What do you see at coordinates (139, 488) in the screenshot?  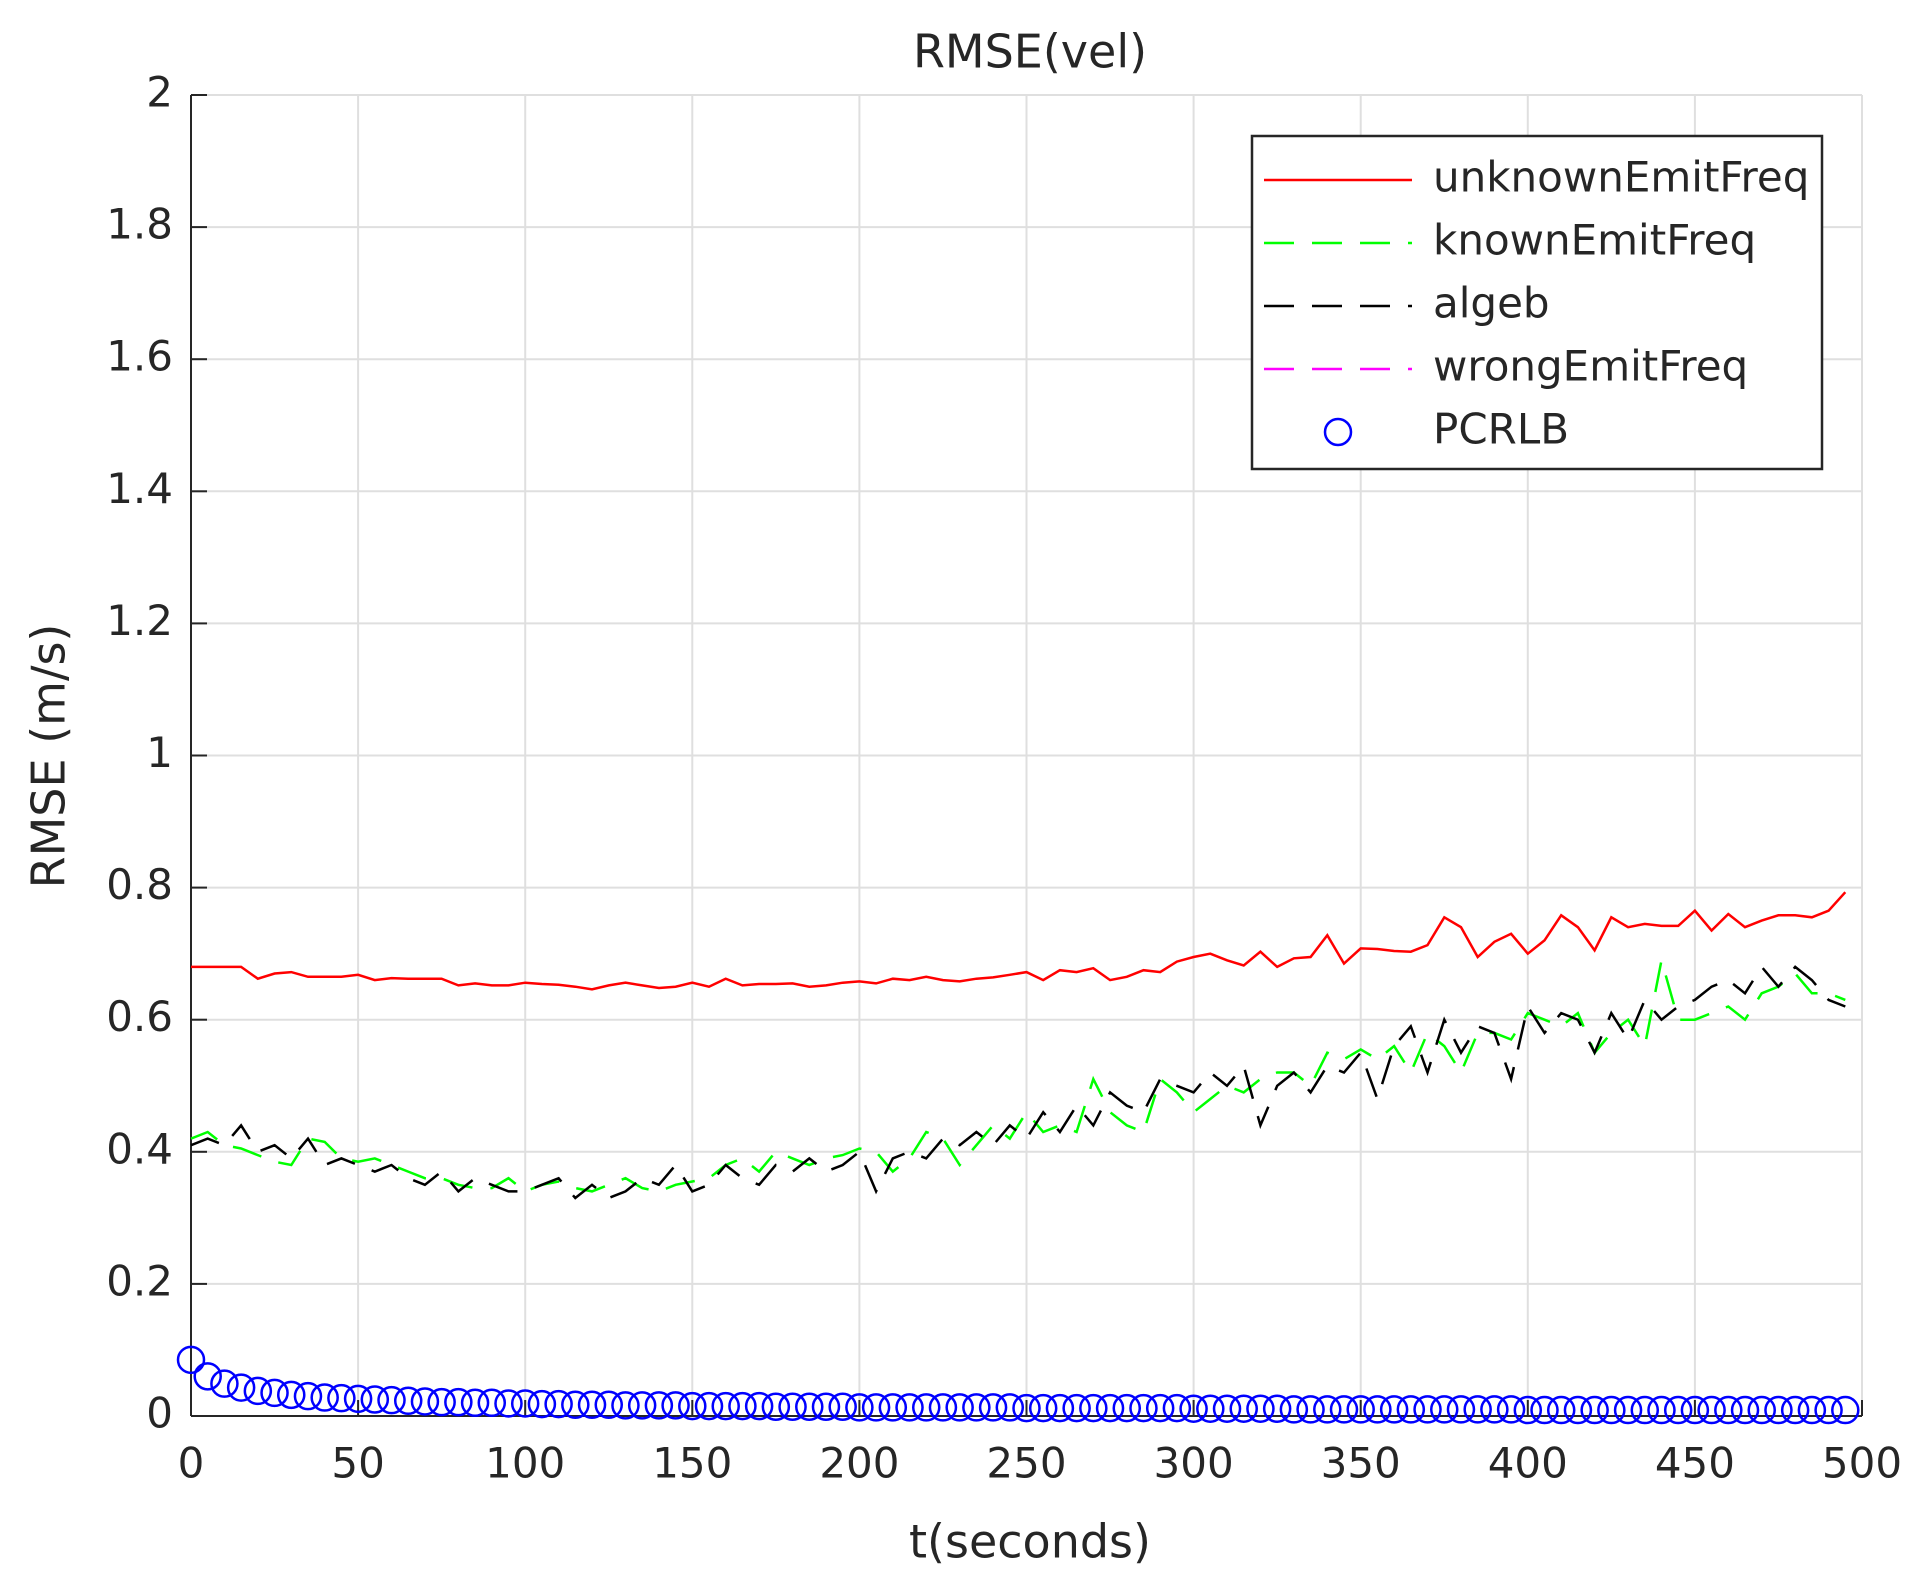 I see `y-tick-label: 1.4` at bounding box center [139, 488].